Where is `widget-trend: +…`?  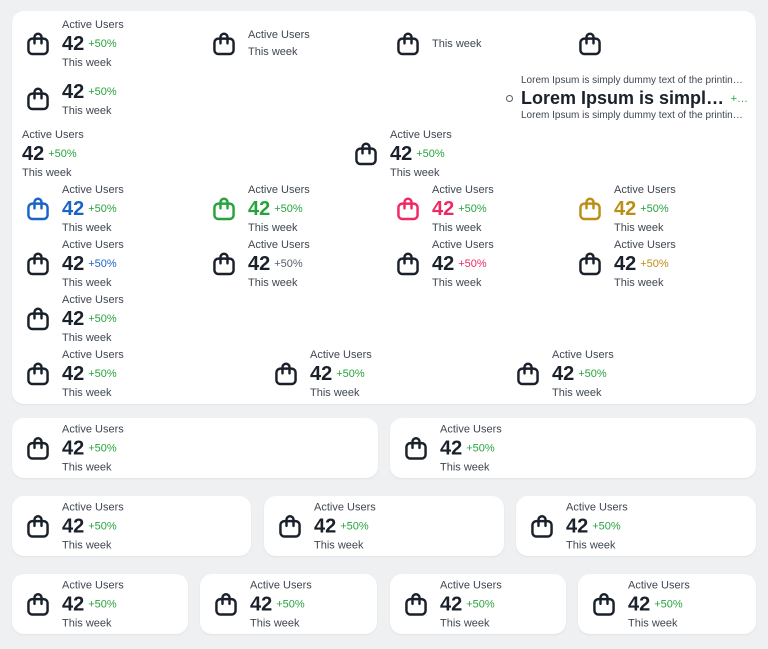 widget-trend: +… is located at coordinates (739, 98).